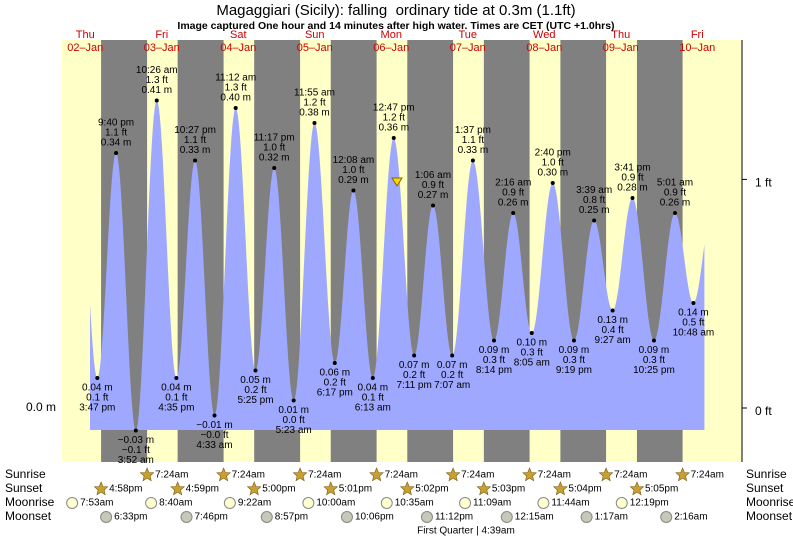 This screenshot has width=793, height=537. What do you see at coordinates (620, 35) in the screenshot?
I see `day-name: Thu` at bounding box center [620, 35].